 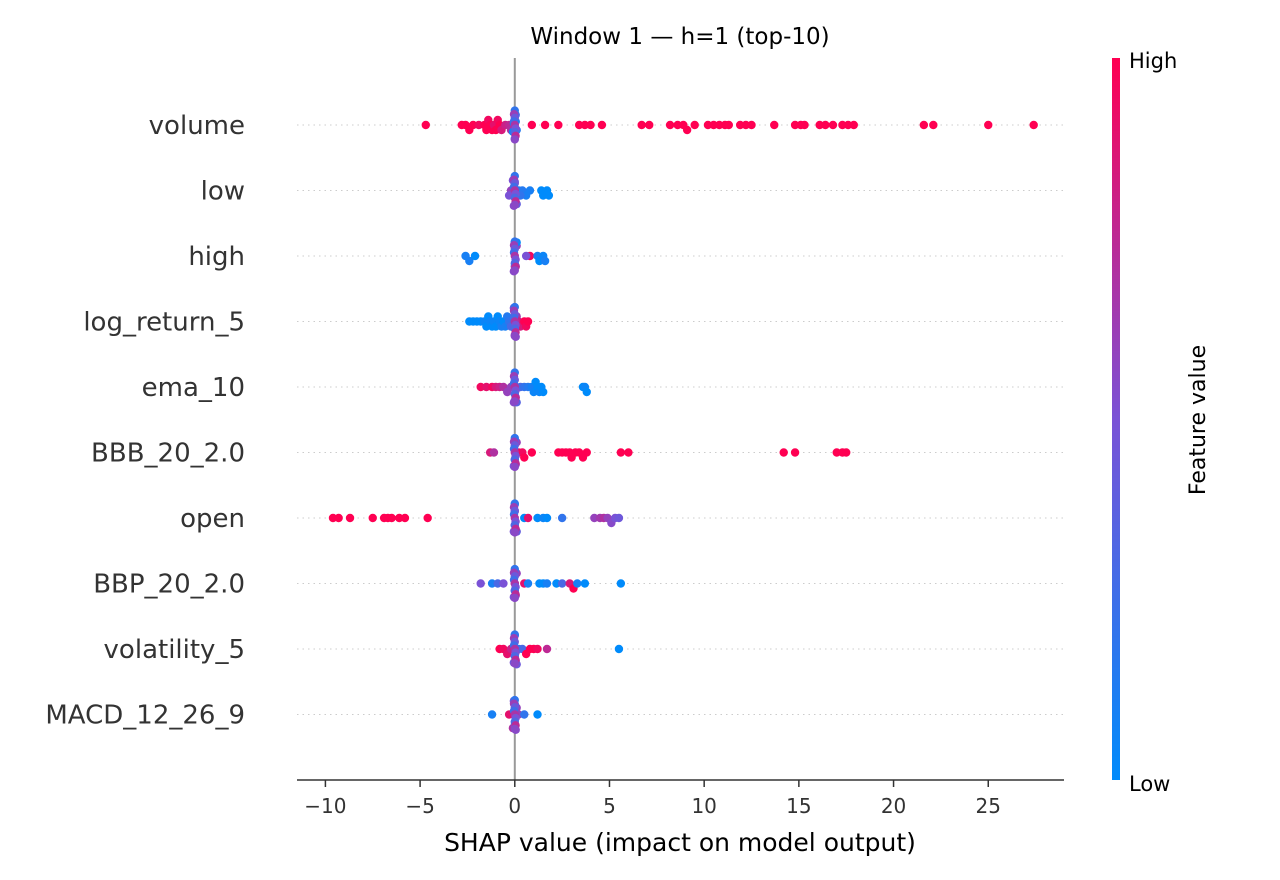 I want to click on feature-label-BBP_20_2.0: BBP_20_2.0, so click(x=169, y=585).